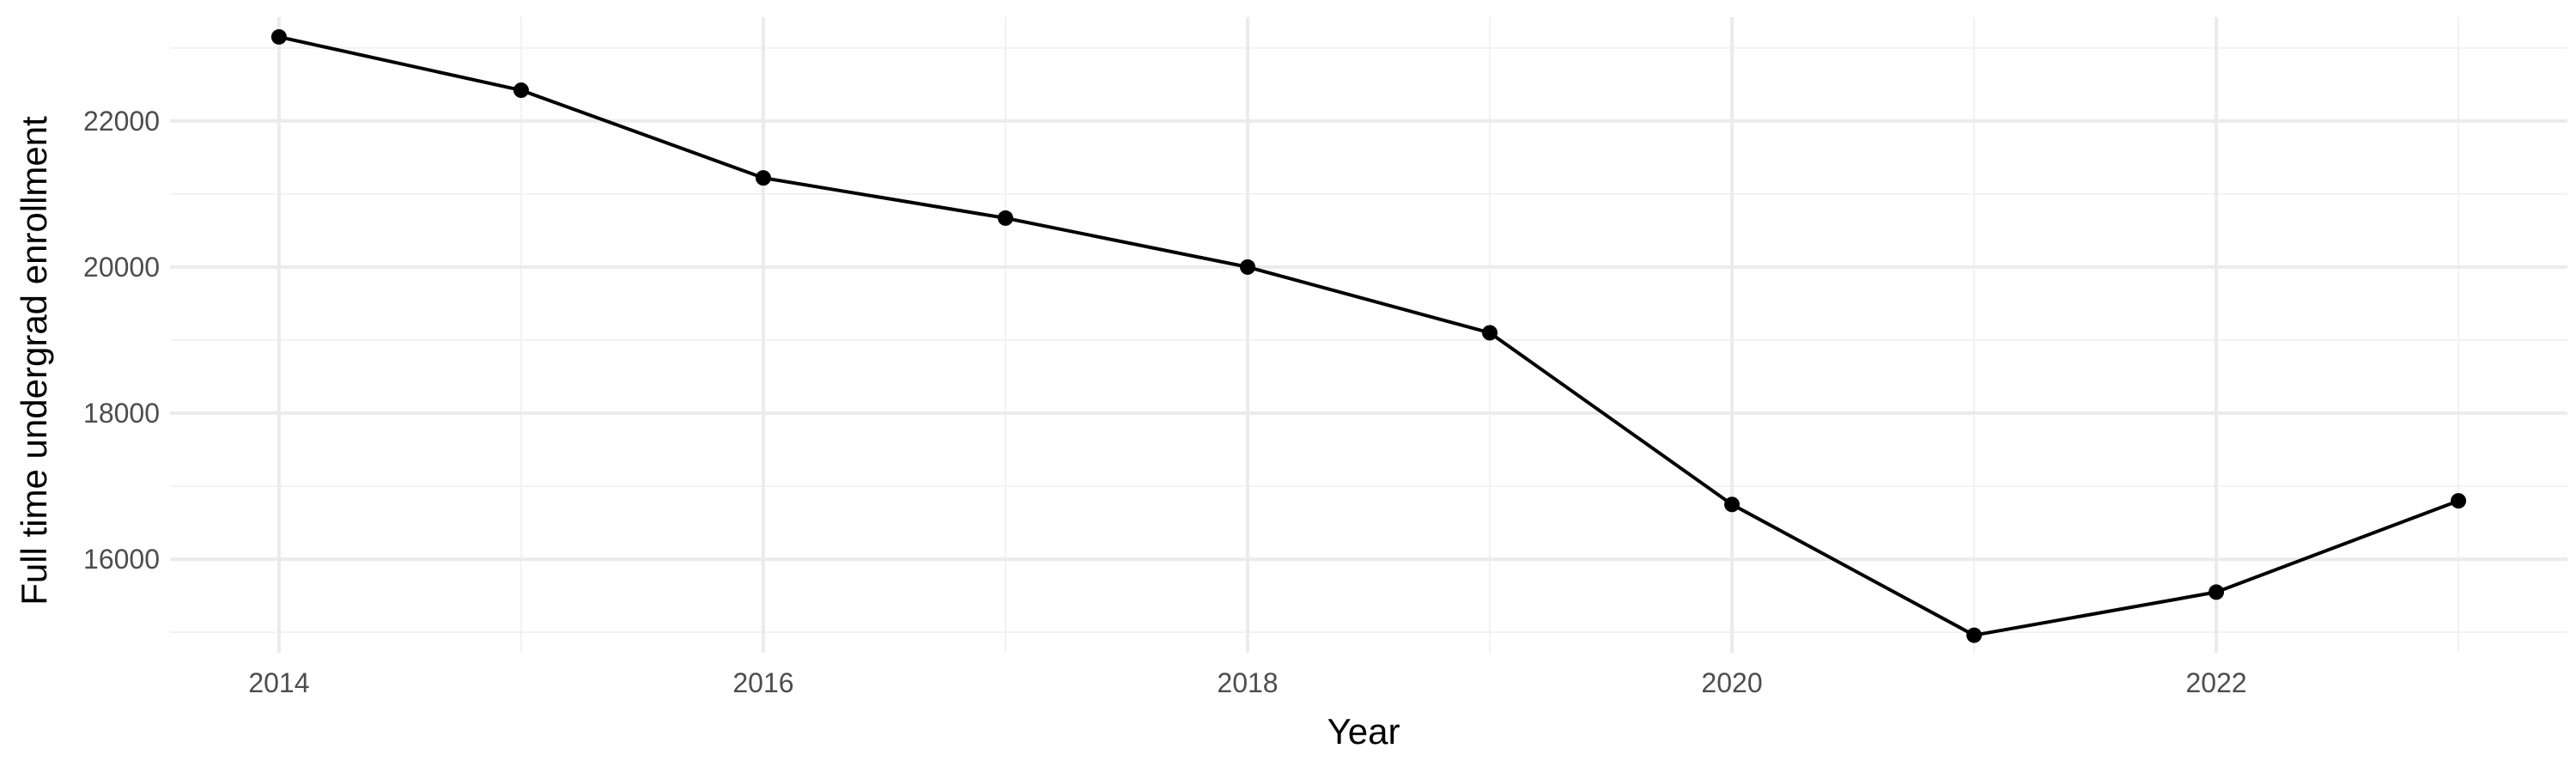 The height and width of the screenshot is (773, 2576). I want to click on x-tick-label: 2018, so click(1247, 682).